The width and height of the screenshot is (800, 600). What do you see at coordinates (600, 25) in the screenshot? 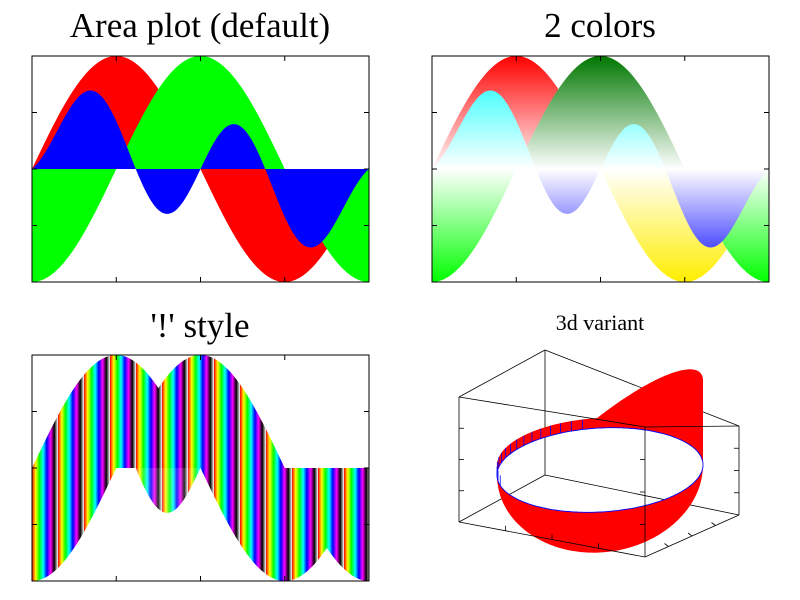
I see `panel-title: 2 colors` at bounding box center [600, 25].